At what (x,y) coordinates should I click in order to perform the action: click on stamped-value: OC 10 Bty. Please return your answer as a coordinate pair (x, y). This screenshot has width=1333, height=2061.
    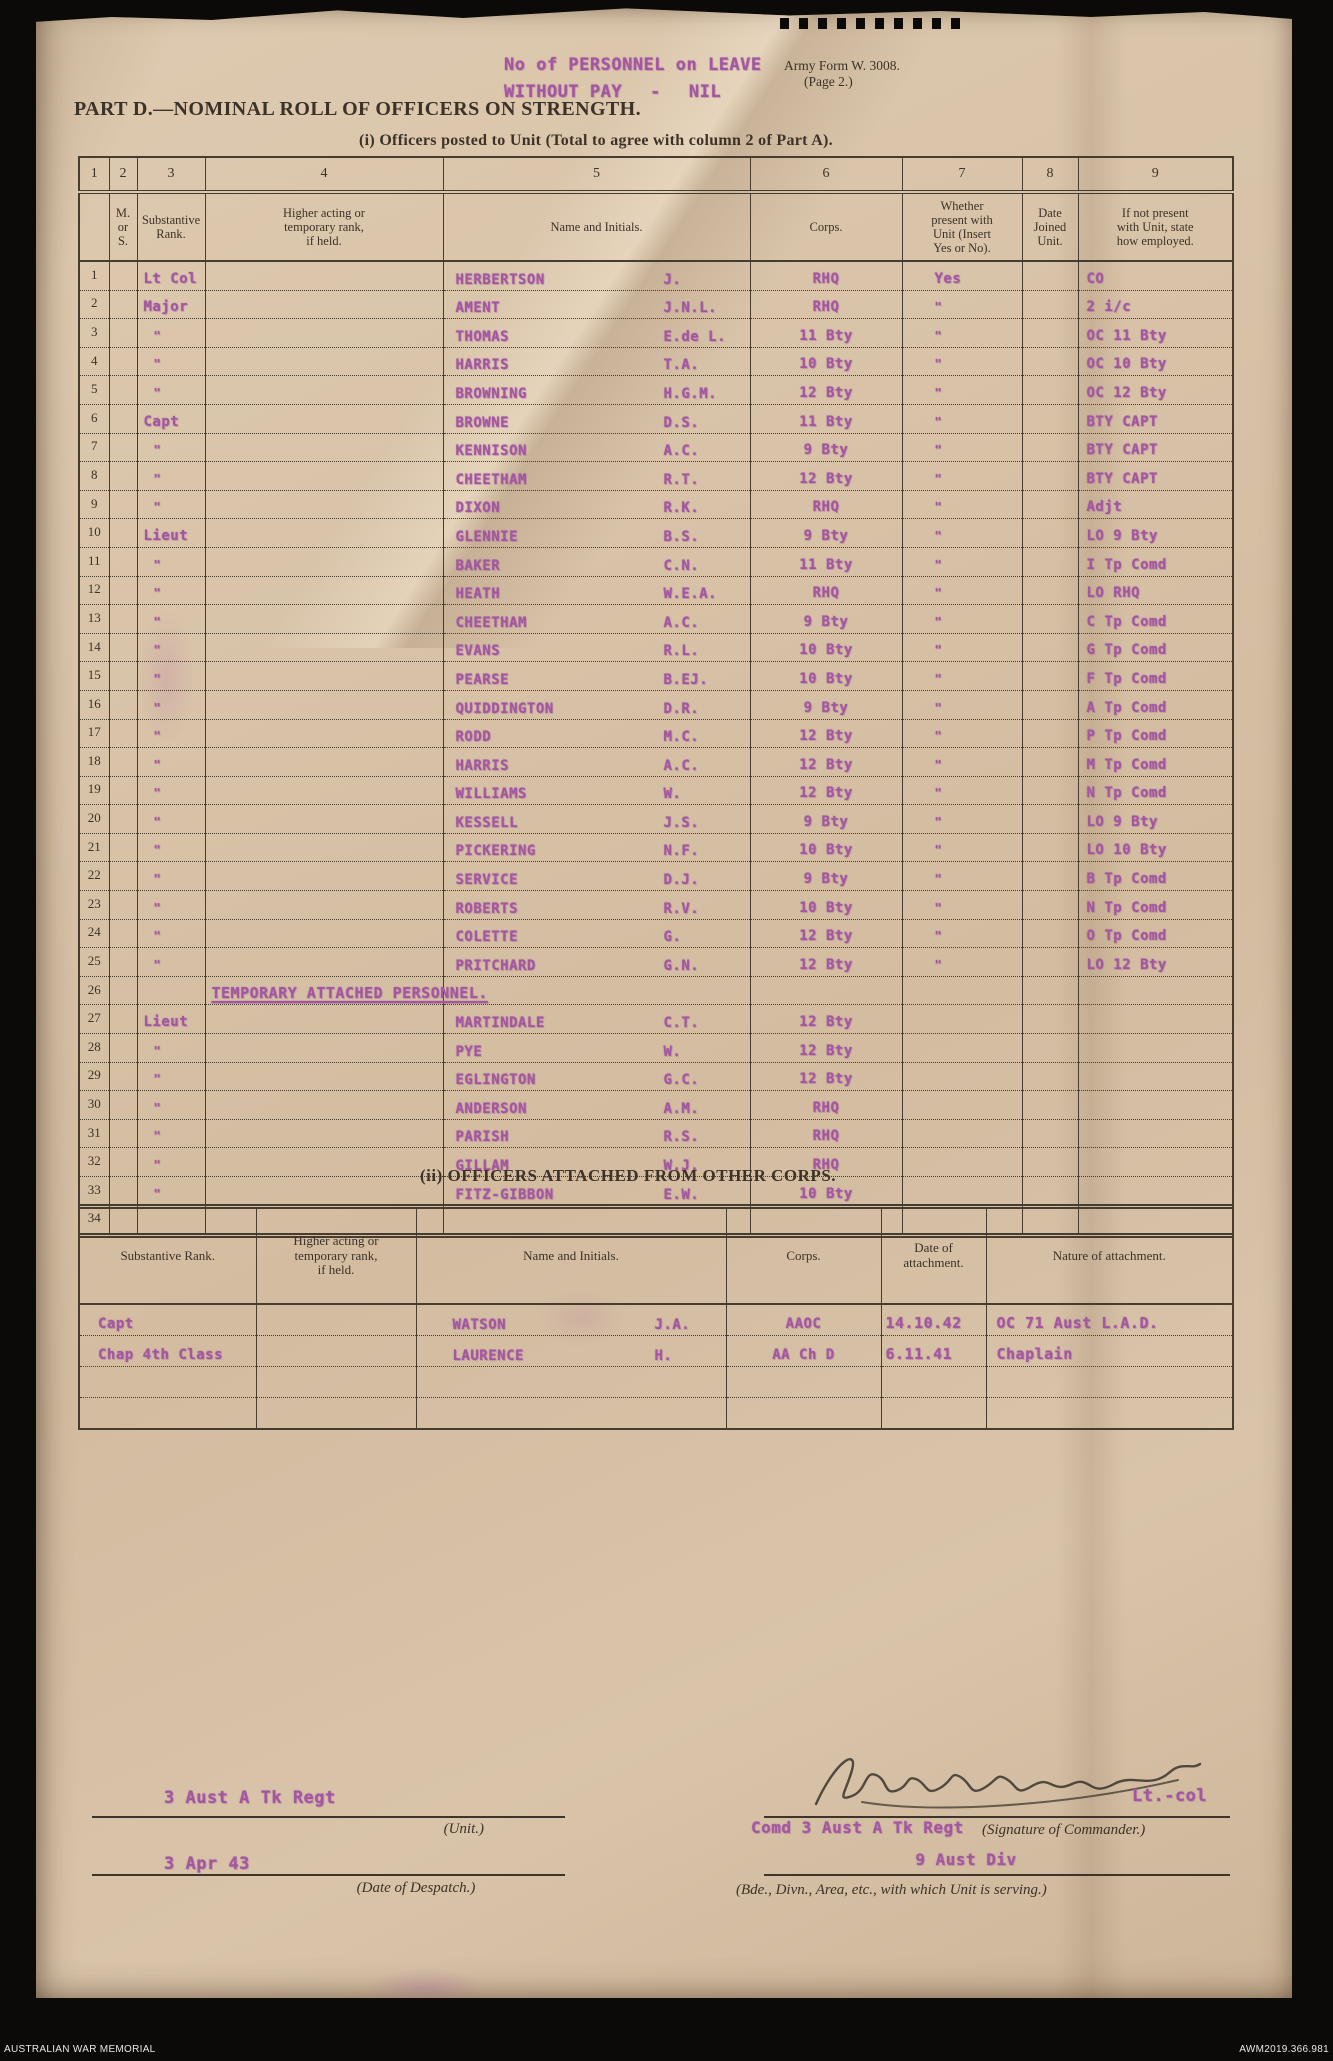
    Looking at the image, I should click on (1126, 364).